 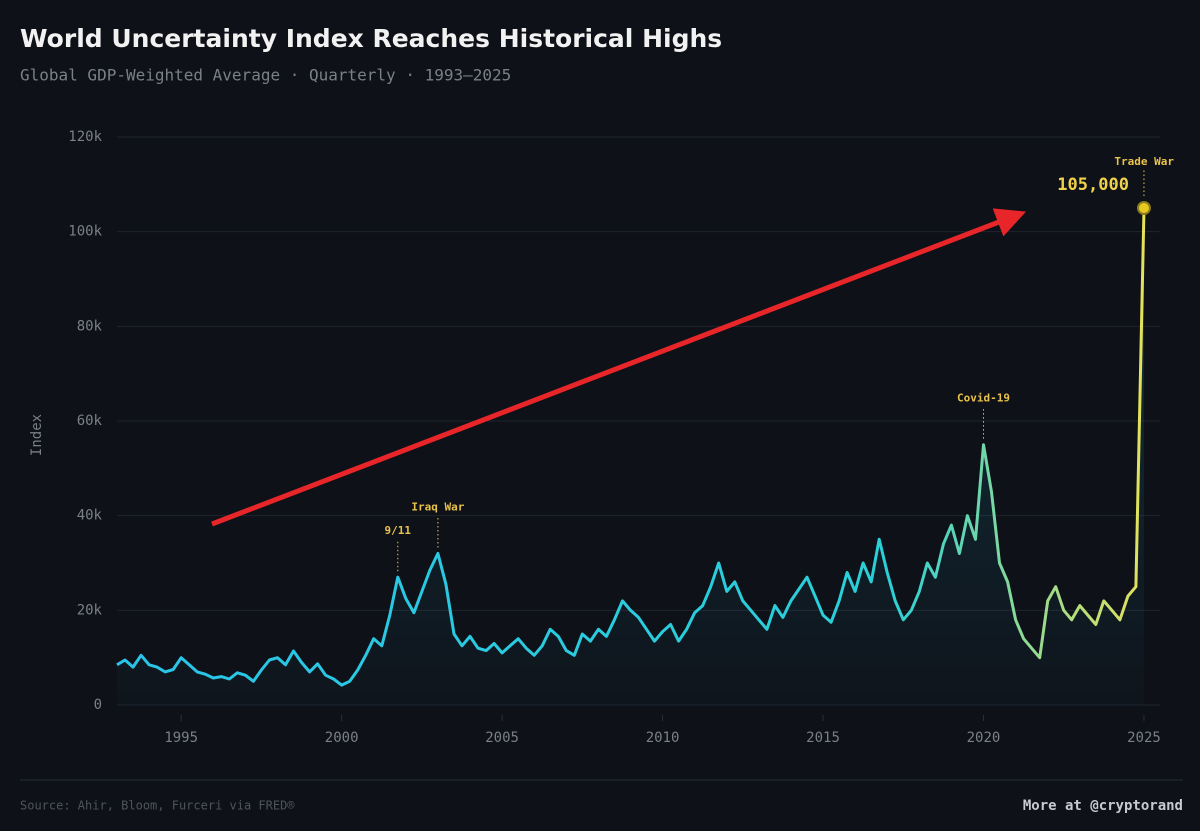 What do you see at coordinates (984, 738) in the screenshot?
I see `x-tick-label: 2020` at bounding box center [984, 738].